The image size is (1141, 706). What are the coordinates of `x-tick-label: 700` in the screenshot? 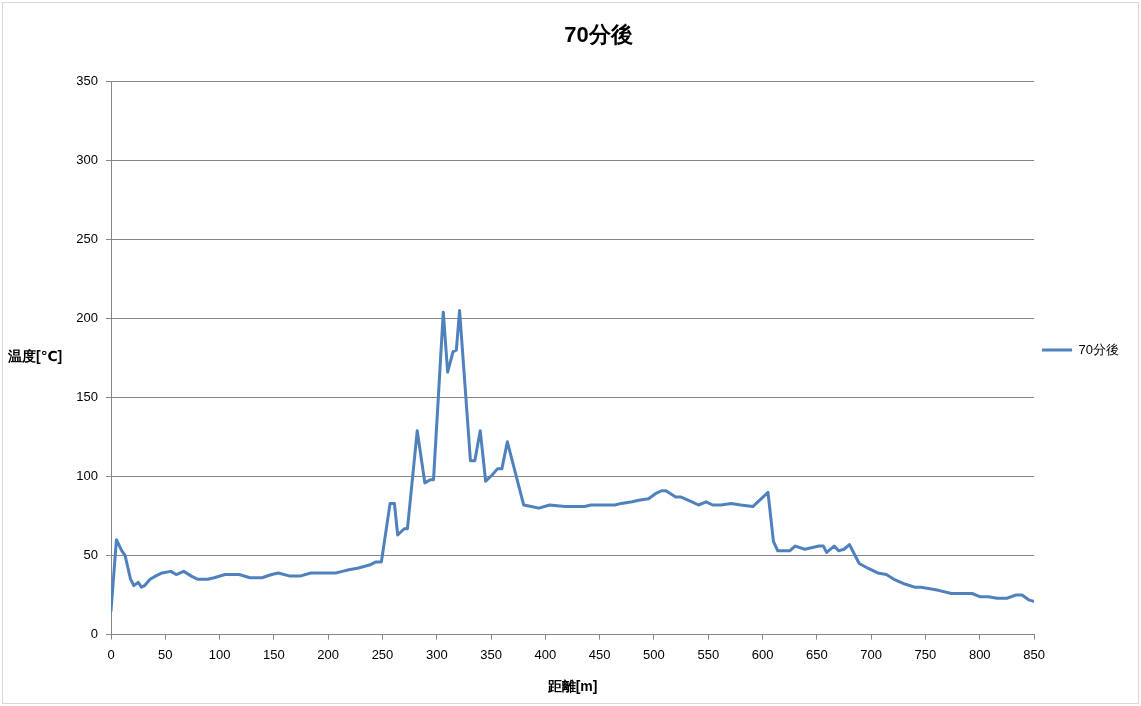 It's located at (871, 654).